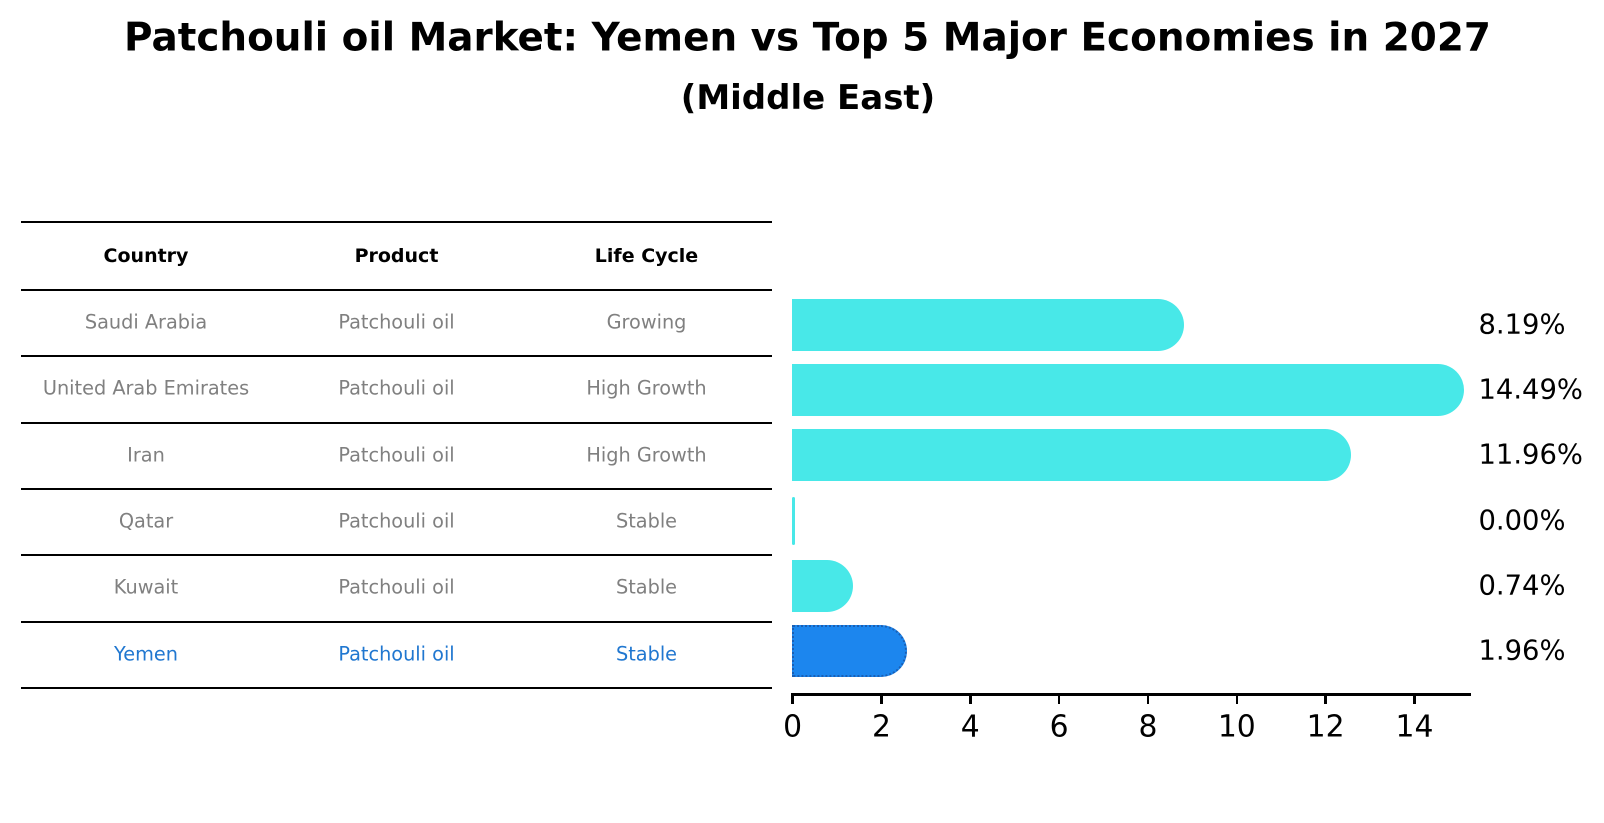  Describe the element at coordinates (1414, 727) in the screenshot. I see `x-axis-tick-label: 14` at that location.